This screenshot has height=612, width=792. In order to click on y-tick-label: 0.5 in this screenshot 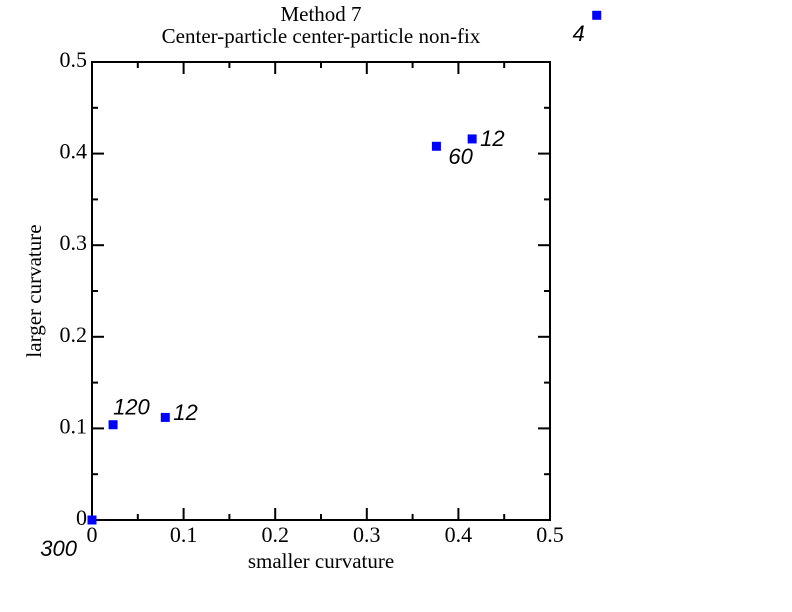, I will do `click(74, 59)`.